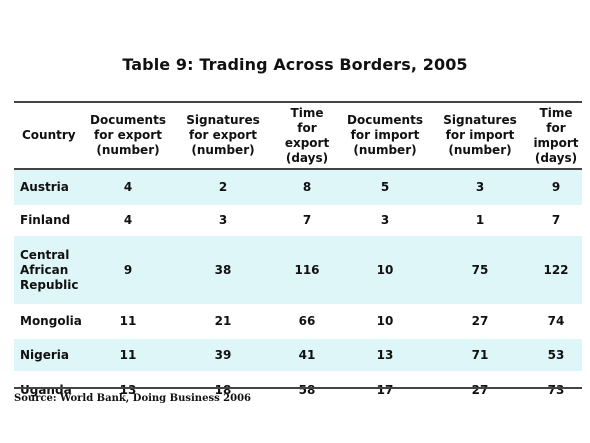  What do you see at coordinates (52, 355) in the screenshot?
I see `country-cell: Nigeria` at bounding box center [52, 355].